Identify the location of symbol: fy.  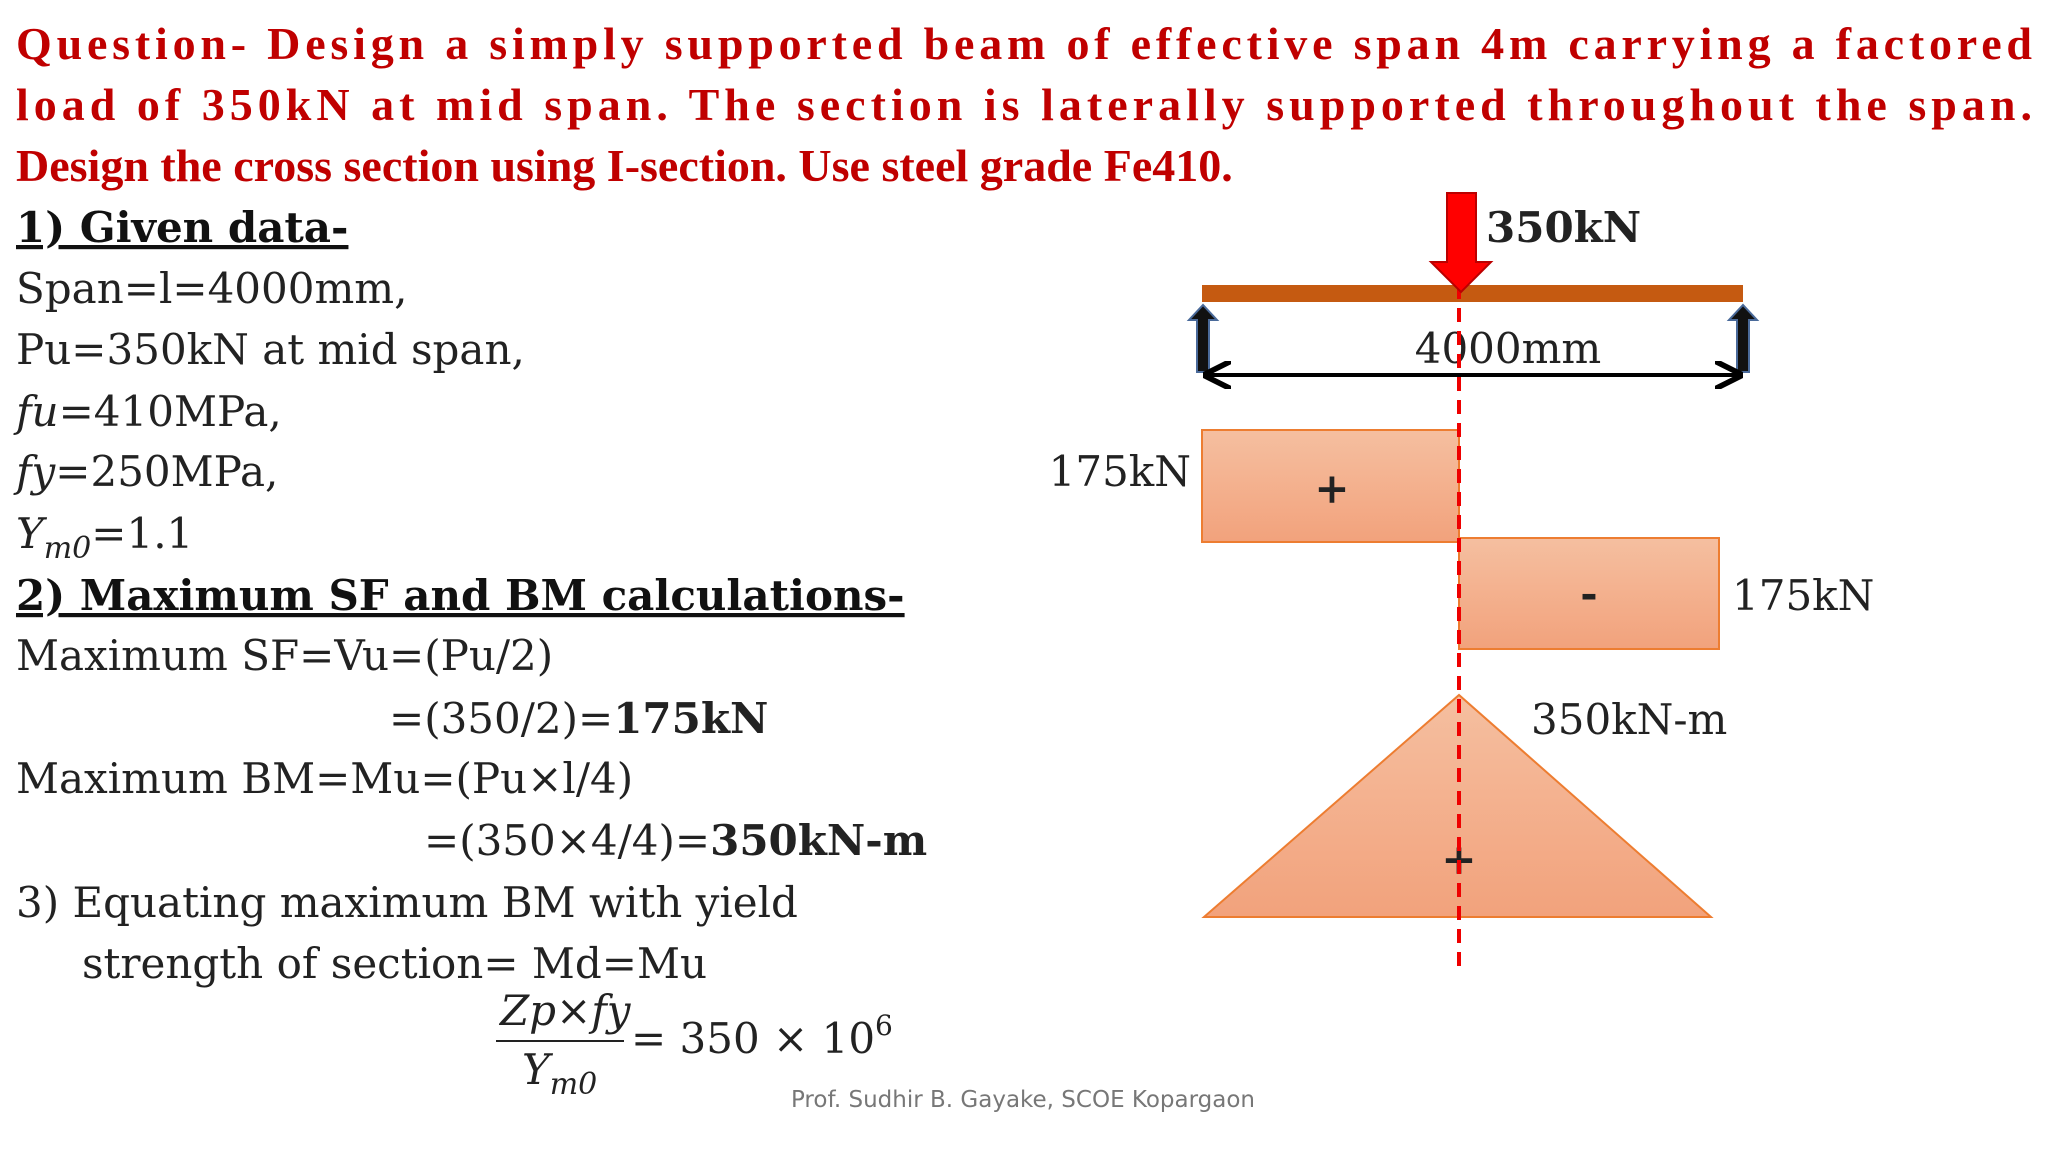
(35, 471).